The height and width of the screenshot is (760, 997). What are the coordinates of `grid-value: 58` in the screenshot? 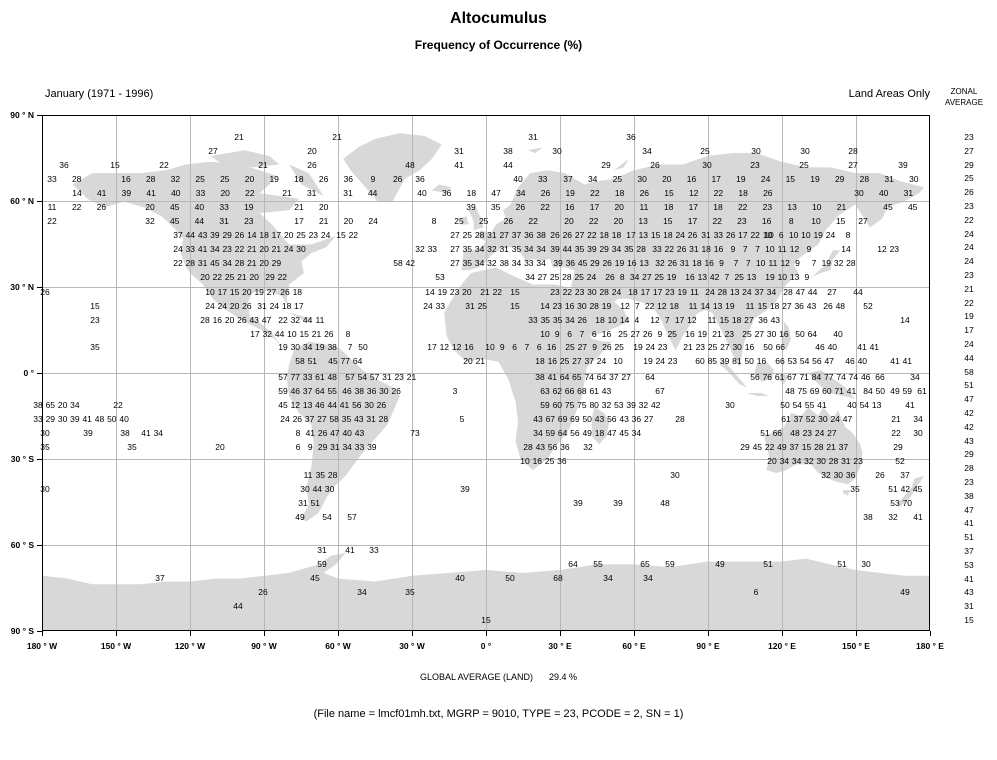 It's located at (334, 419).